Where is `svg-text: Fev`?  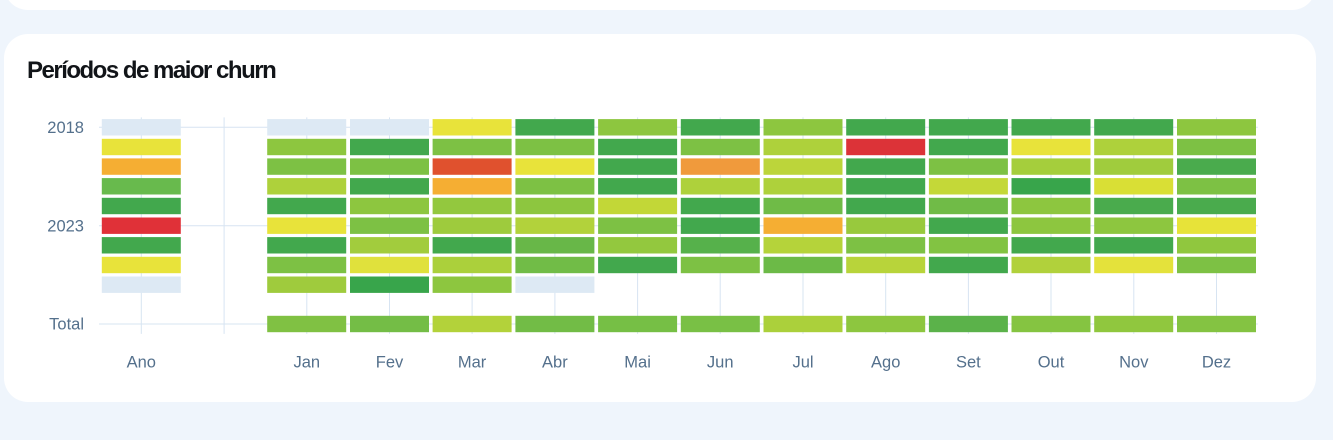 svg-text: Fev is located at coordinates (390, 363).